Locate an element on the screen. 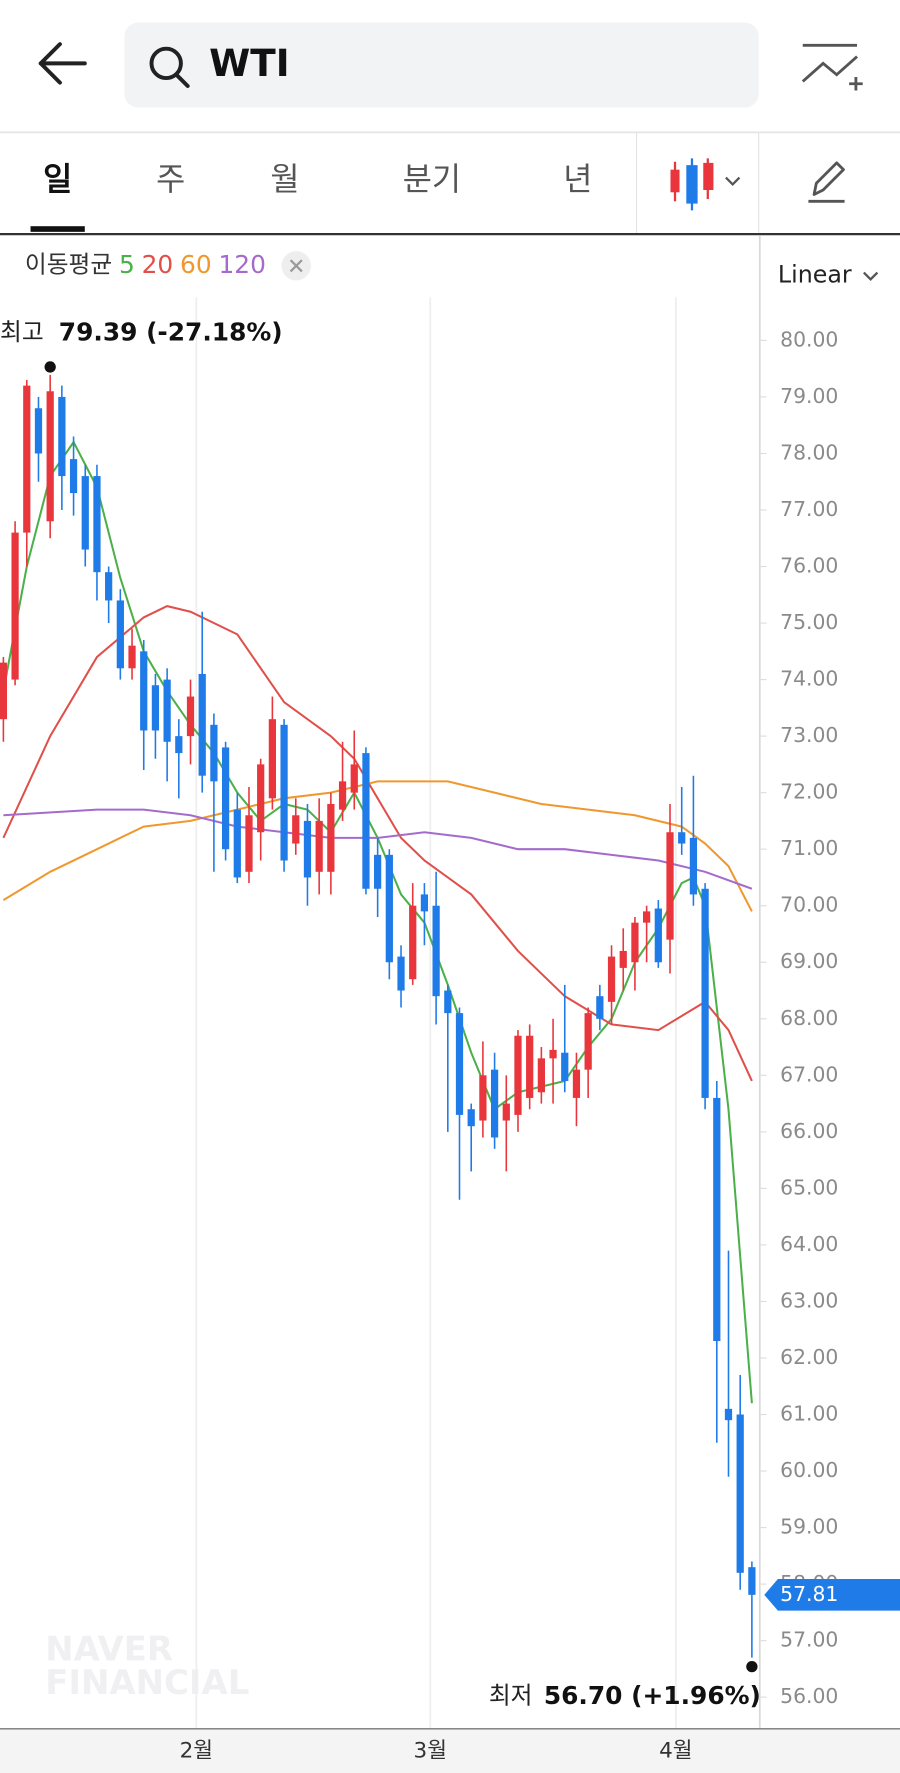 Image resolution: width=900 pixels, height=1773 pixels. scale-mode: Linear is located at coordinates (815, 274).